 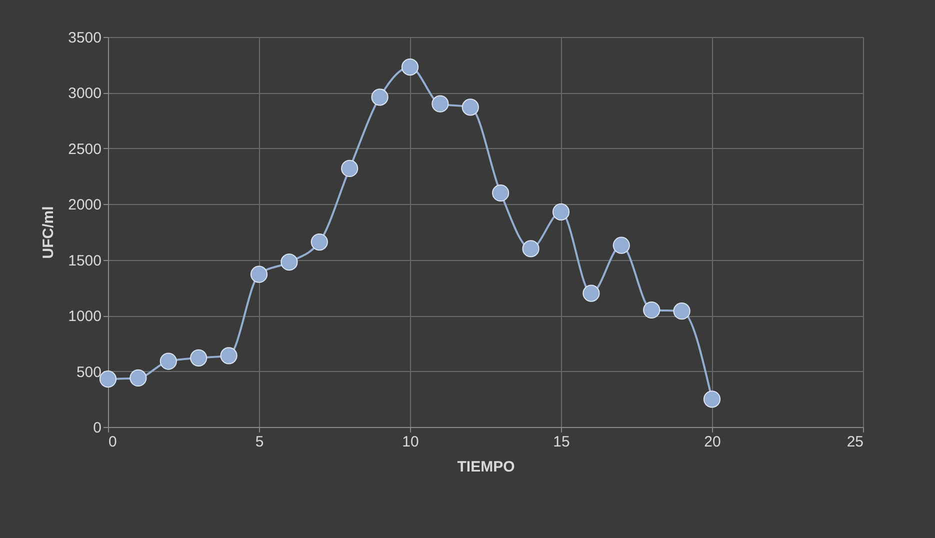 What do you see at coordinates (49, 232) in the screenshot?
I see `y-axis-title: UFC/ml` at bounding box center [49, 232].